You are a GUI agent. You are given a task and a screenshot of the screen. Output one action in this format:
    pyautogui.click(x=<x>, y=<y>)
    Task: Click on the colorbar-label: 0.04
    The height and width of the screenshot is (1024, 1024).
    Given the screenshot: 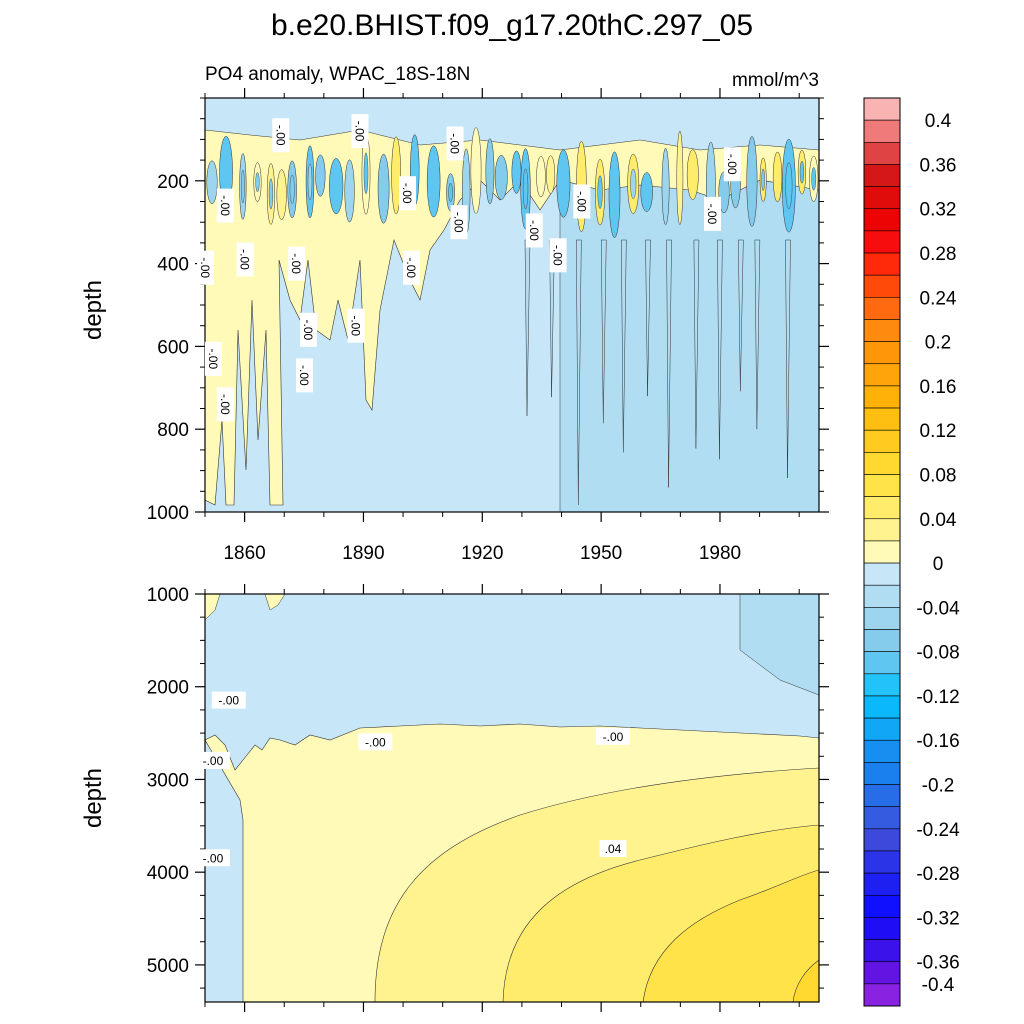 What is the action you would take?
    pyautogui.click(x=938, y=520)
    